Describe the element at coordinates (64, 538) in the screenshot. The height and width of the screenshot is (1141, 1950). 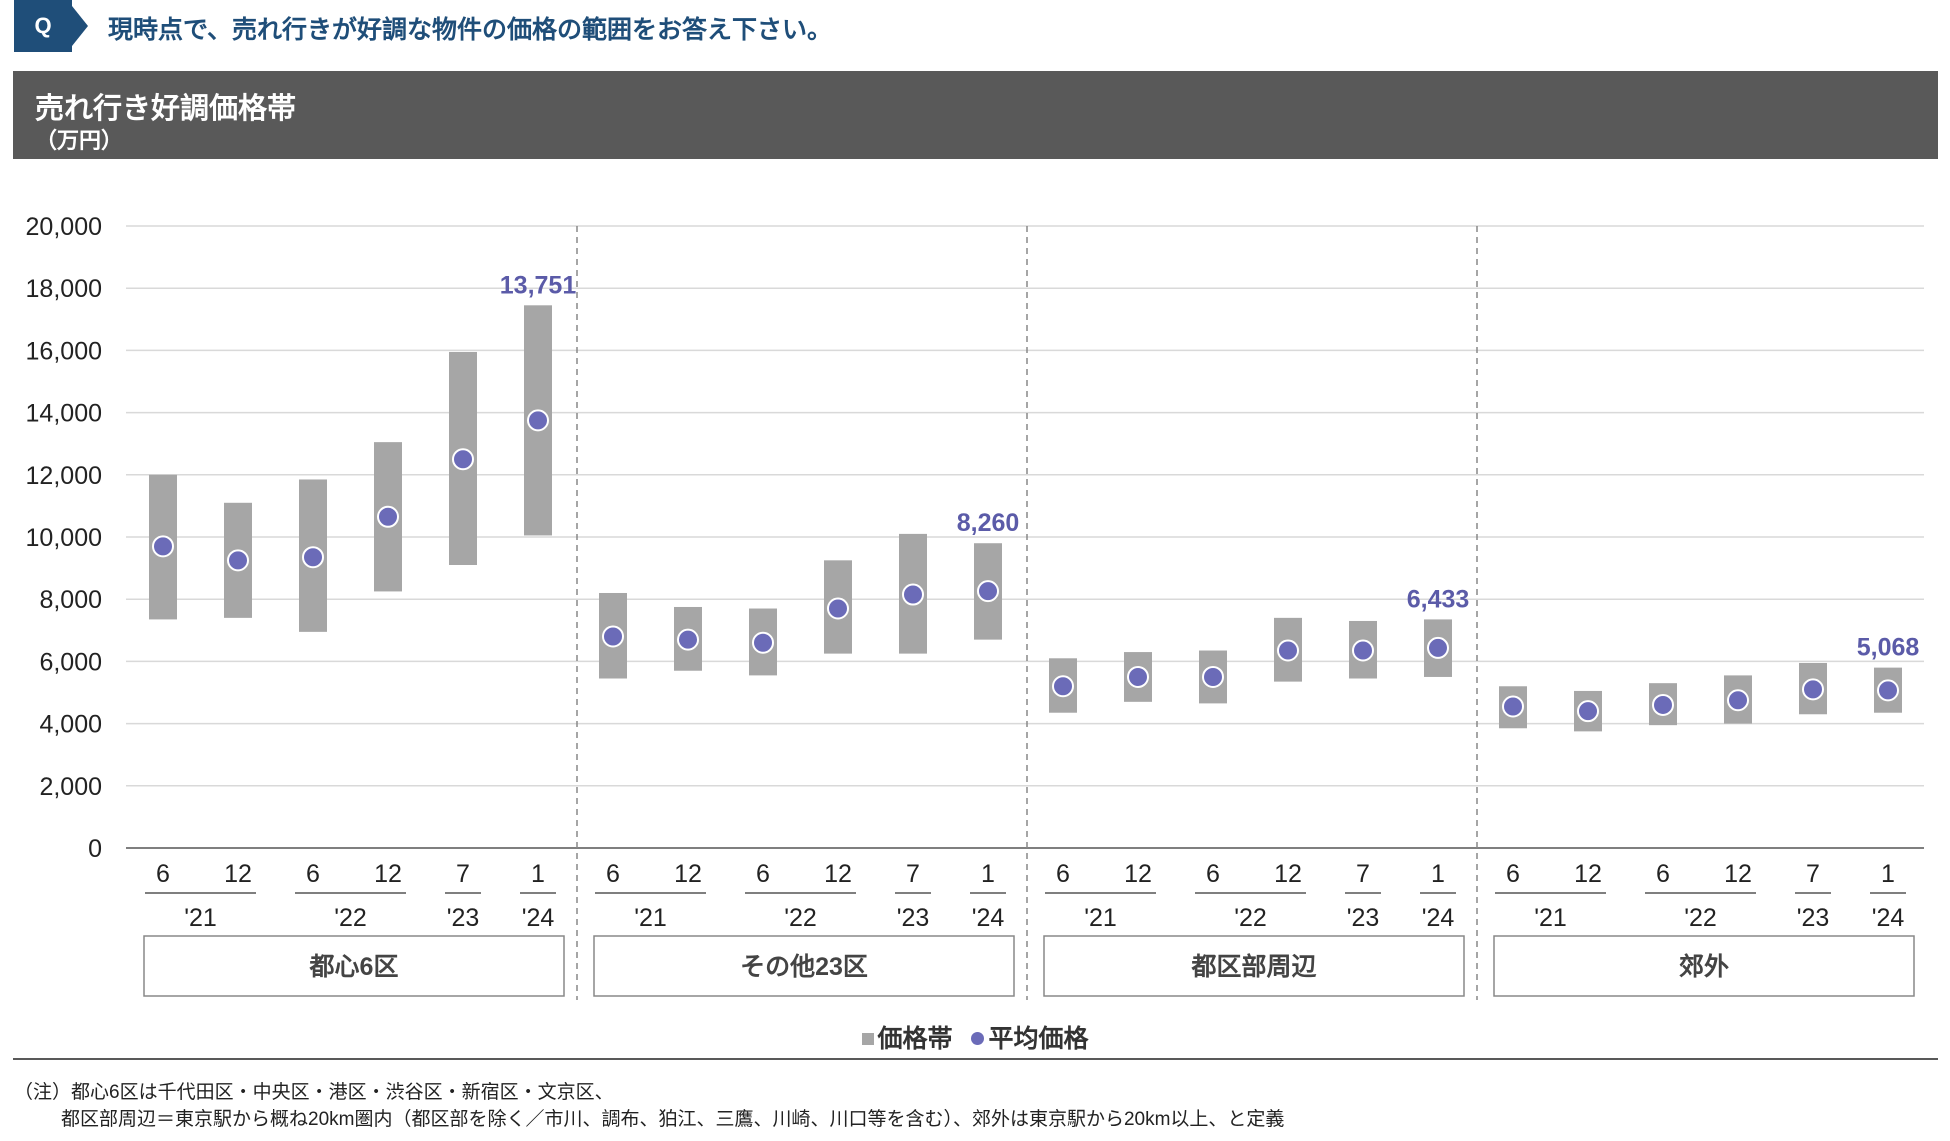
I see `y-tick-label: 10,000` at that location.